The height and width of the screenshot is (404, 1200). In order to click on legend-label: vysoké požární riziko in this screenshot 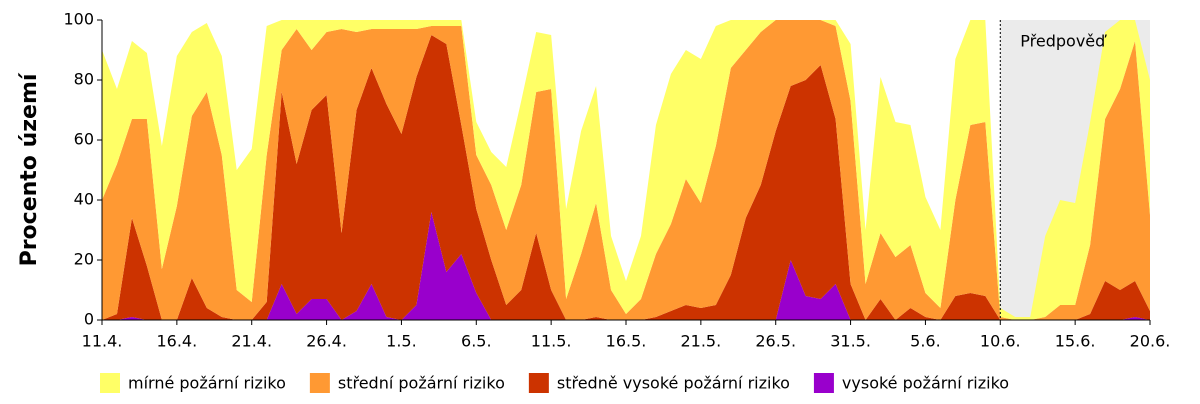, I will do `click(925, 383)`.